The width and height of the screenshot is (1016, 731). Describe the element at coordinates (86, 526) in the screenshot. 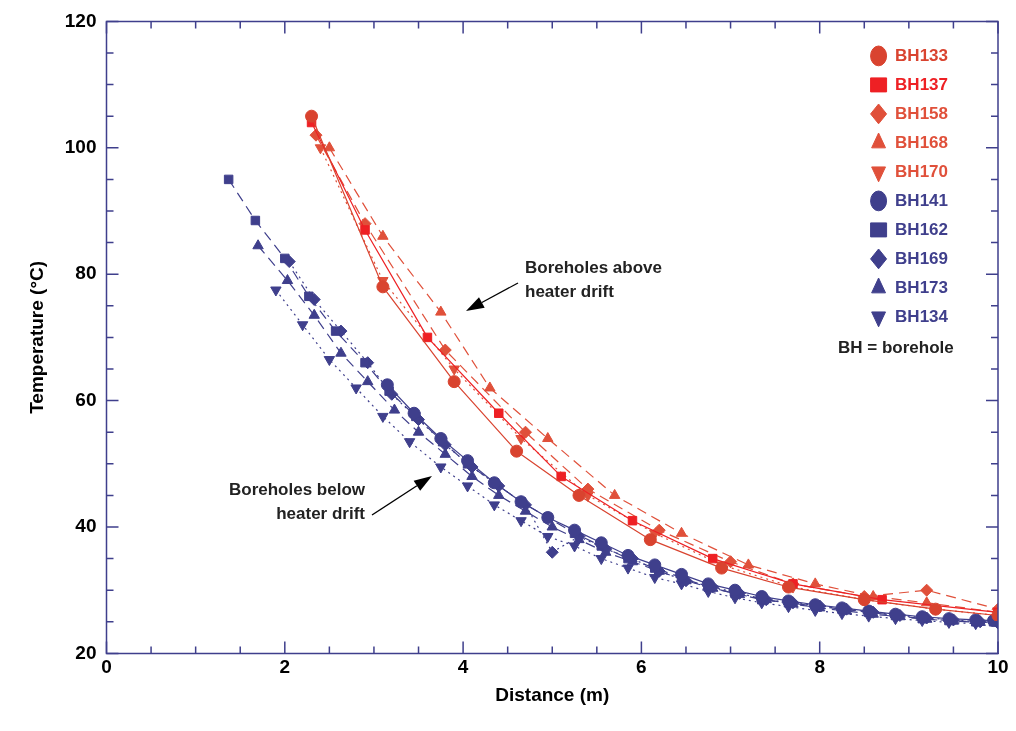

I see `y-tick-label: 40` at that location.